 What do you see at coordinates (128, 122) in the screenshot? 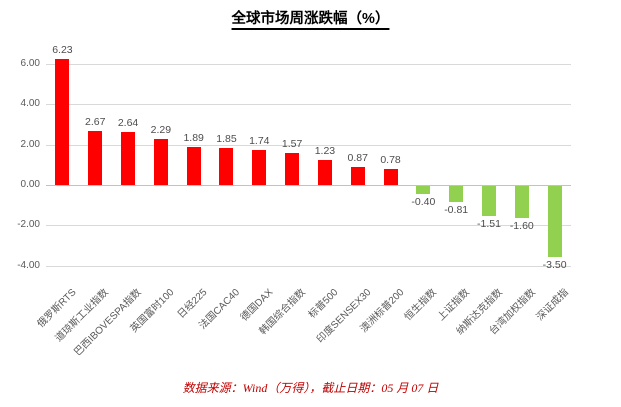
I see `bar-value-label: 2.64` at bounding box center [128, 122].